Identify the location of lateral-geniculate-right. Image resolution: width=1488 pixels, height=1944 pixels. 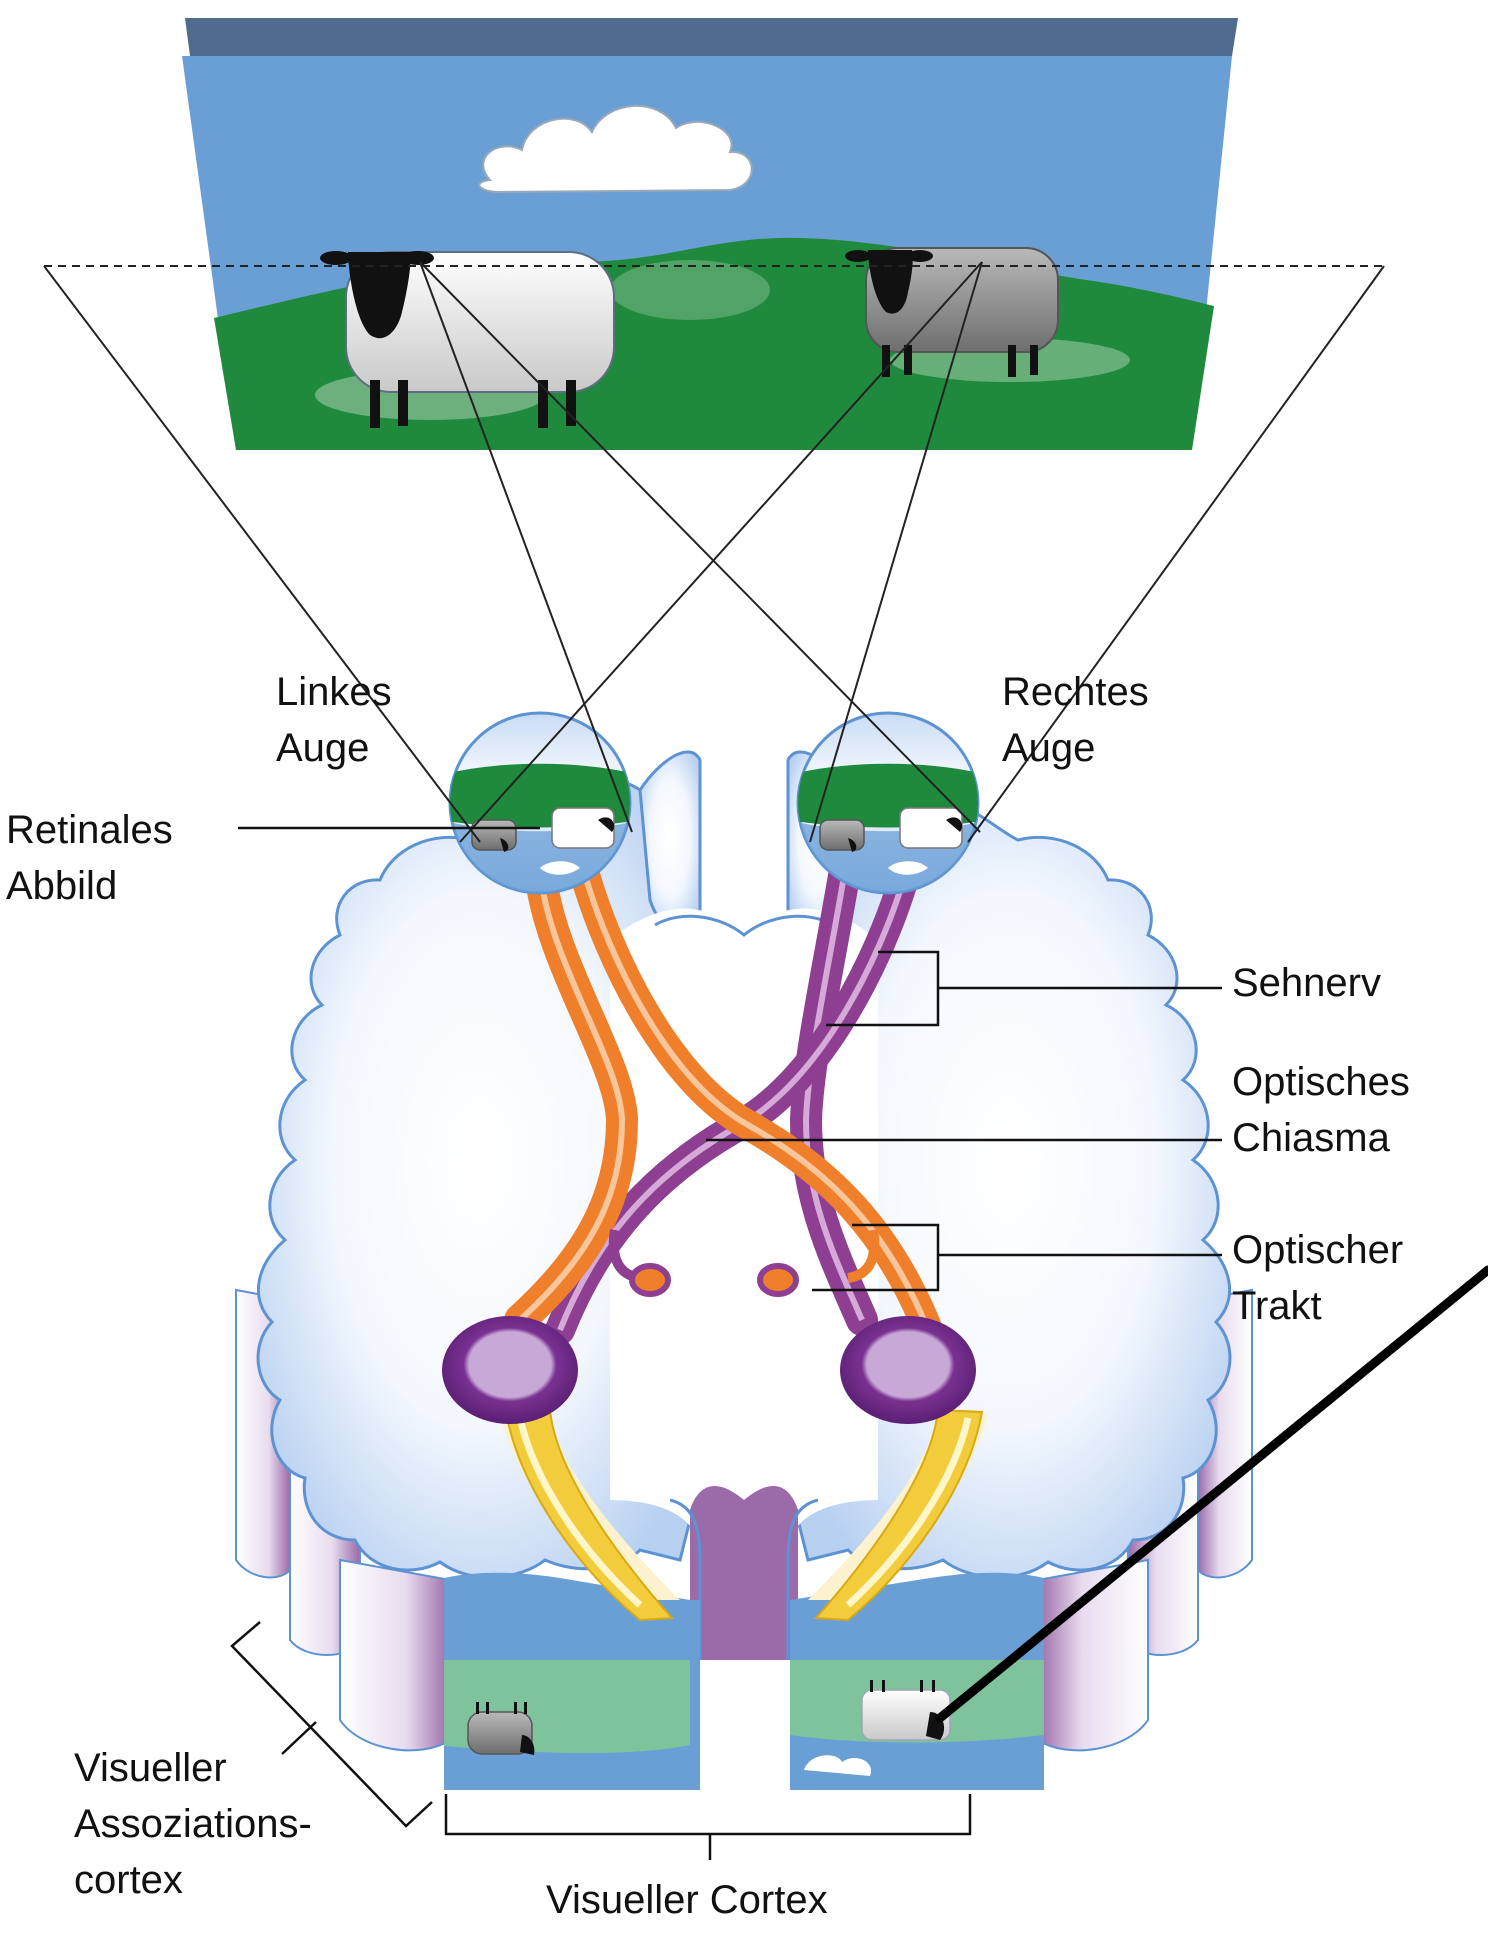
(908, 1370).